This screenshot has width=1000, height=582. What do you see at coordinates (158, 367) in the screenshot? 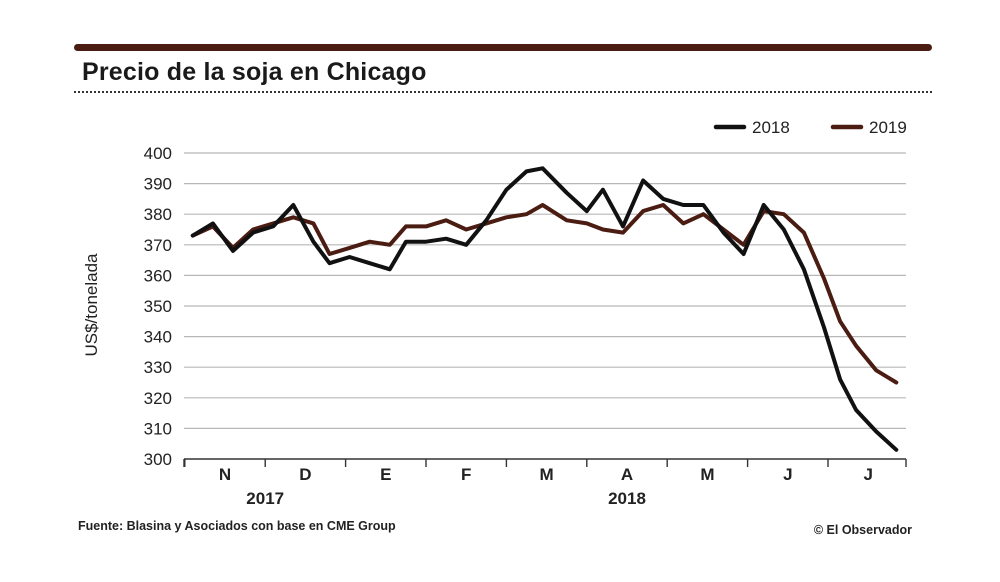
I see `y-tick-label: 330` at bounding box center [158, 367].